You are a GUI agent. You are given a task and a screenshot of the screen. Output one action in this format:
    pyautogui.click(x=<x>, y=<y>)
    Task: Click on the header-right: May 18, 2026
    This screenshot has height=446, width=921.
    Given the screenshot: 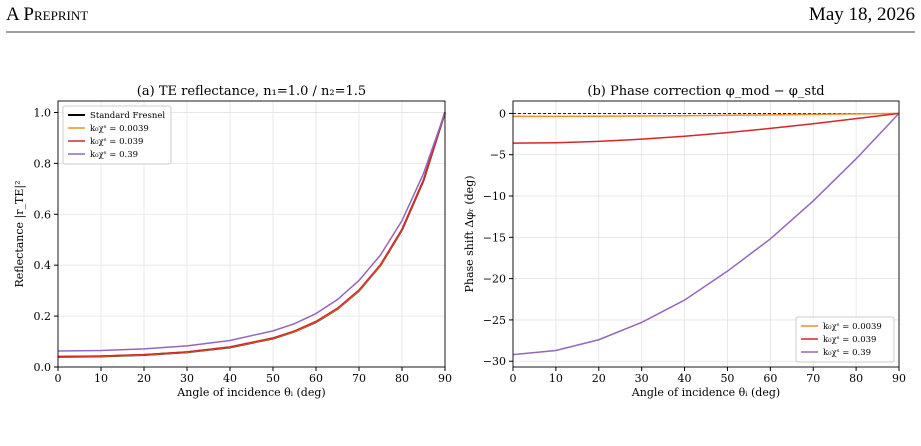 What is the action you would take?
    pyautogui.click(x=862, y=14)
    